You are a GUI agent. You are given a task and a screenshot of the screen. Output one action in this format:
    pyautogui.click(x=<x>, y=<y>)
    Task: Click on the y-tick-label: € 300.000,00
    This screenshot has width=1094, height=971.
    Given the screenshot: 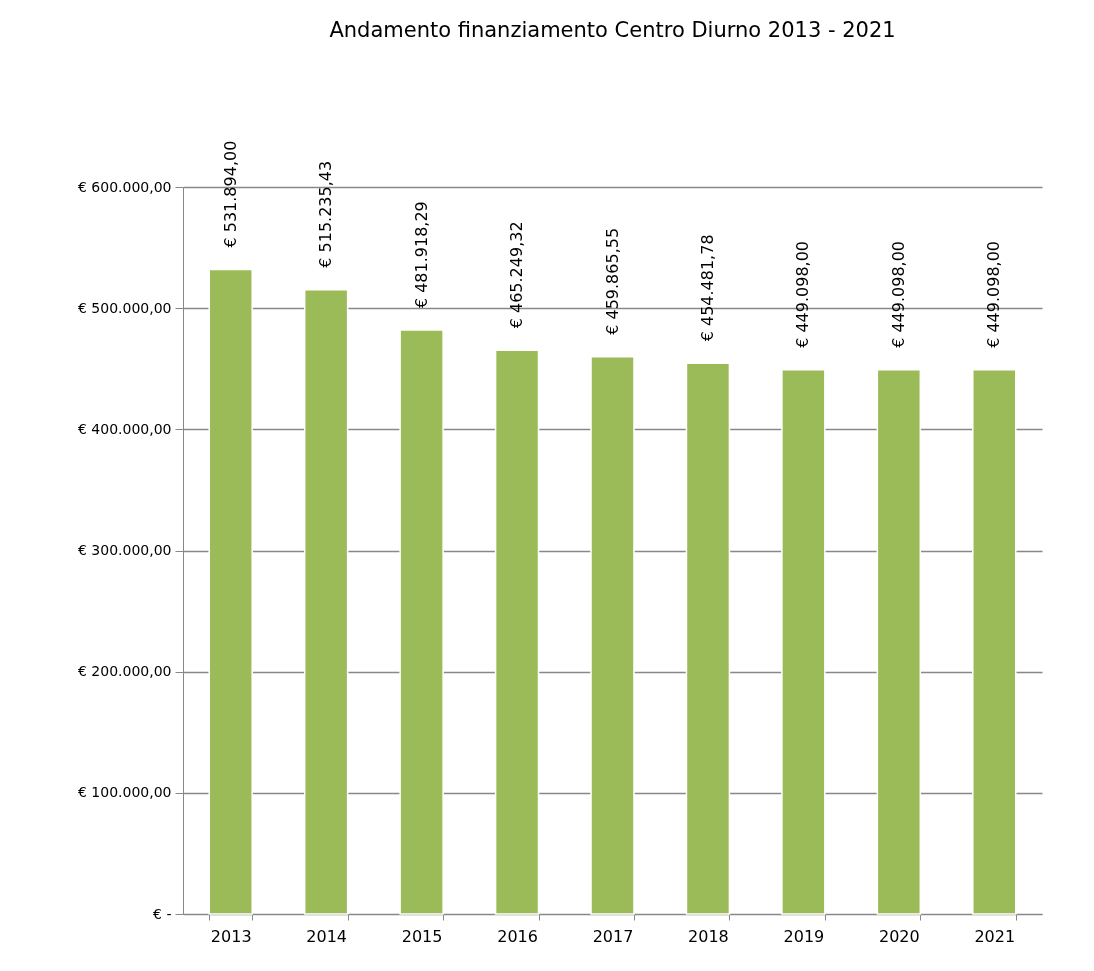 What is the action you would take?
    pyautogui.click(x=124, y=550)
    